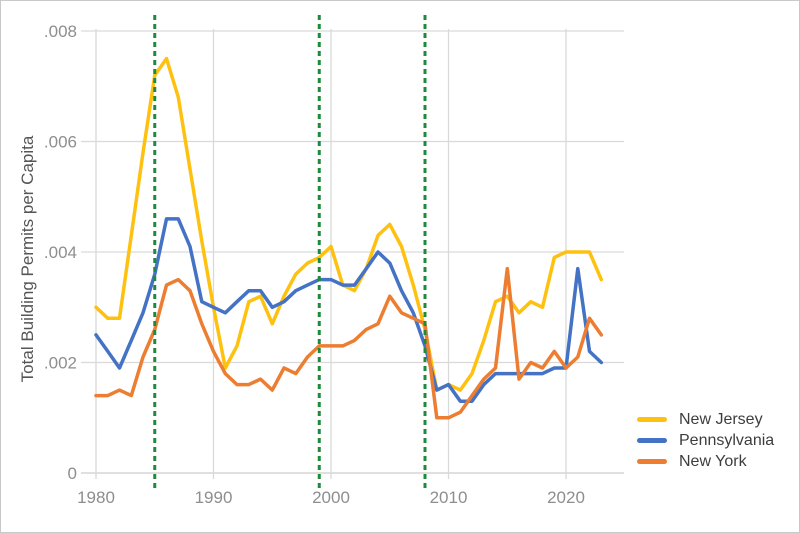 The image size is (800, 533). Describe the element at coordinates (721, 419) in the screenshot. I see `legend-label-new-jersey: New Jersey` at that location.